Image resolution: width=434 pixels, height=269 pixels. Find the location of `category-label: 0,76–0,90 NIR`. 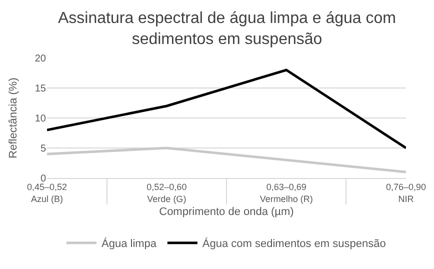

category-label: 0,76–0,90 NIR is located at coordinates (406, 193).